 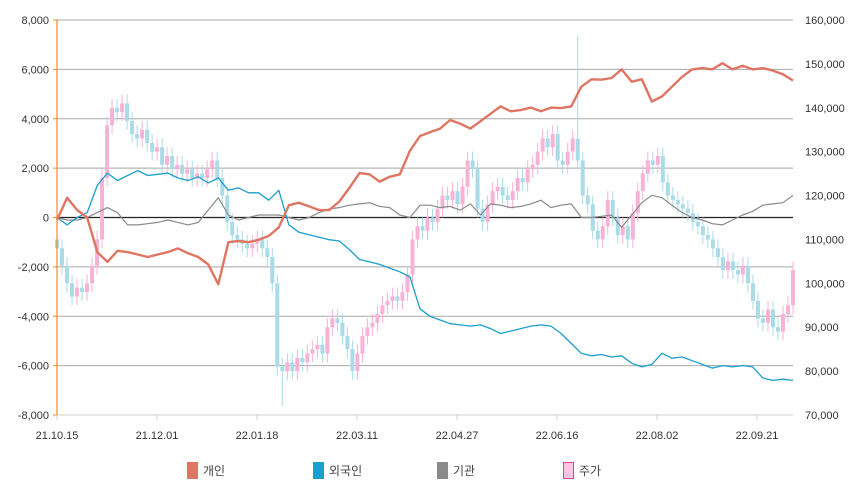 I want to click on left-axis-tick-label: 6,000, so click(x=35, y=70).